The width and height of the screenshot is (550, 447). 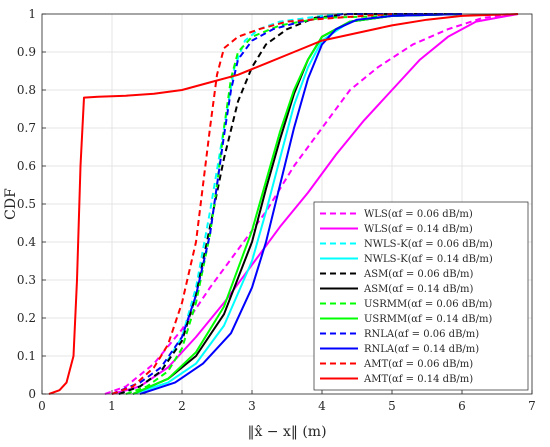 I want to click on legend-entry-3: NWLS-K(αf = 0.06 dB/m), so click(x=428, y=244).